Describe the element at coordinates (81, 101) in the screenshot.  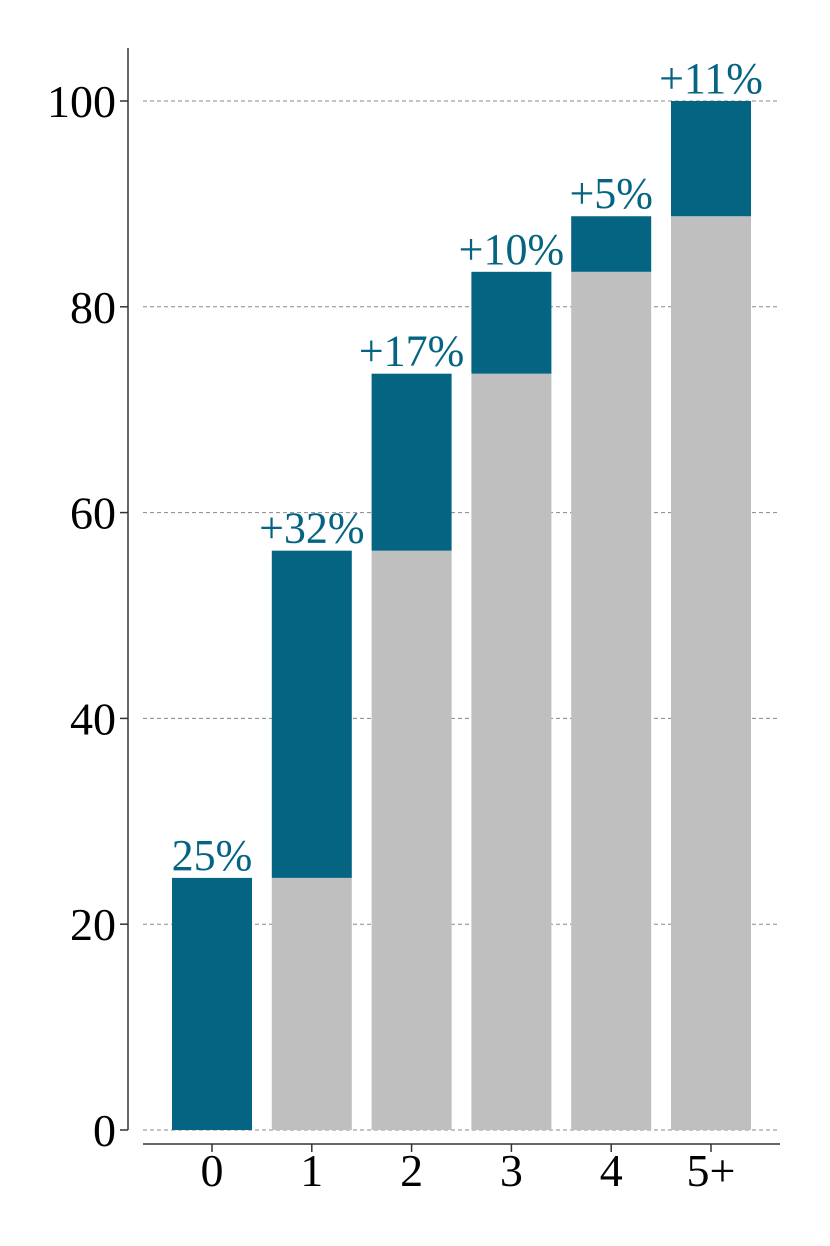
I see `y-tick-label: 100` at that location.